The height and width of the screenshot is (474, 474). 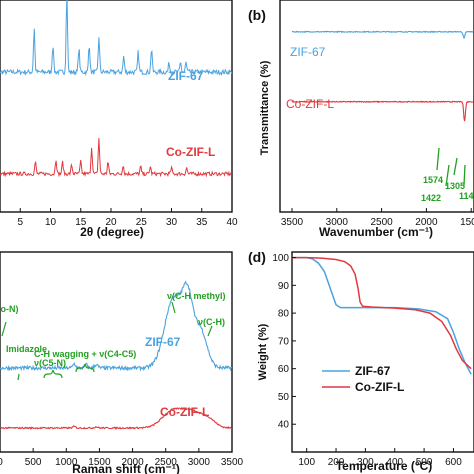 What do you see at coordinates (111, 222) in the screenshot?
I see `x-axis-a-tick-label: 20` at bounding box center [111, 222].